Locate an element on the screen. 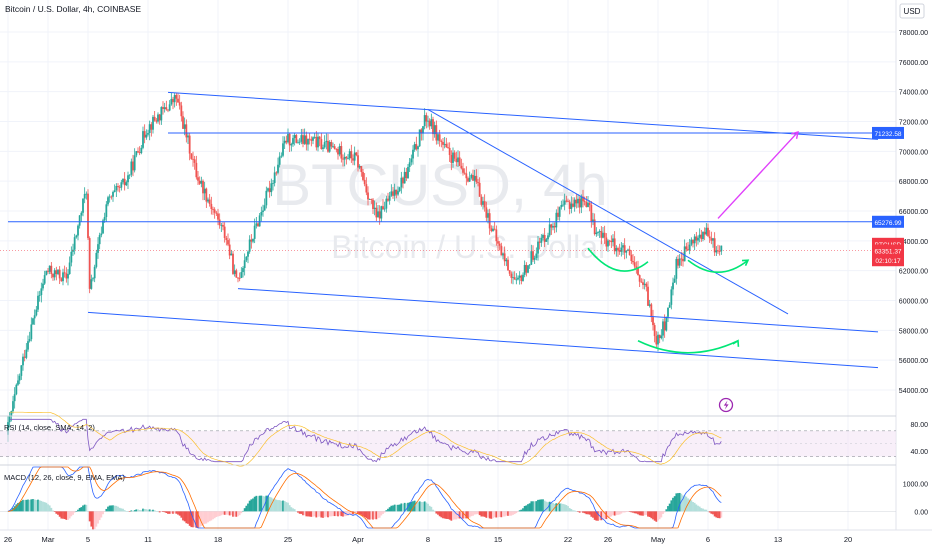 The image size is (932, 550). annotation-curve is located at coordinates (618, 259).